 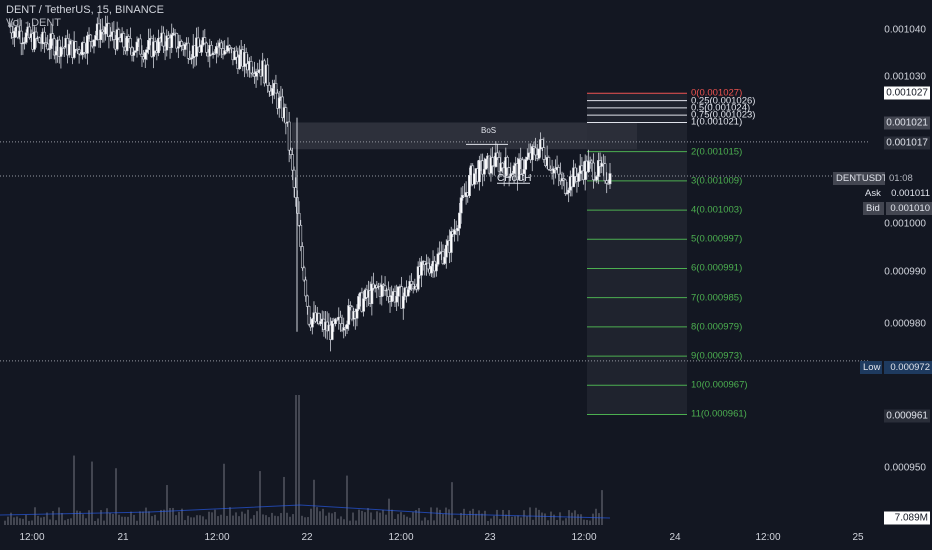 What do you see at coordinates (717, 152) in the screenshot?
I see `fib-level-label: 2(0.001015)` at bounding box center [717, 152].